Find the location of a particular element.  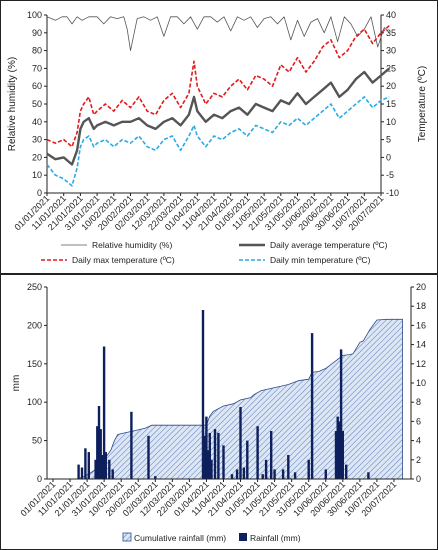

y2-tick-label: 6 is located at coordinates (418, 421).